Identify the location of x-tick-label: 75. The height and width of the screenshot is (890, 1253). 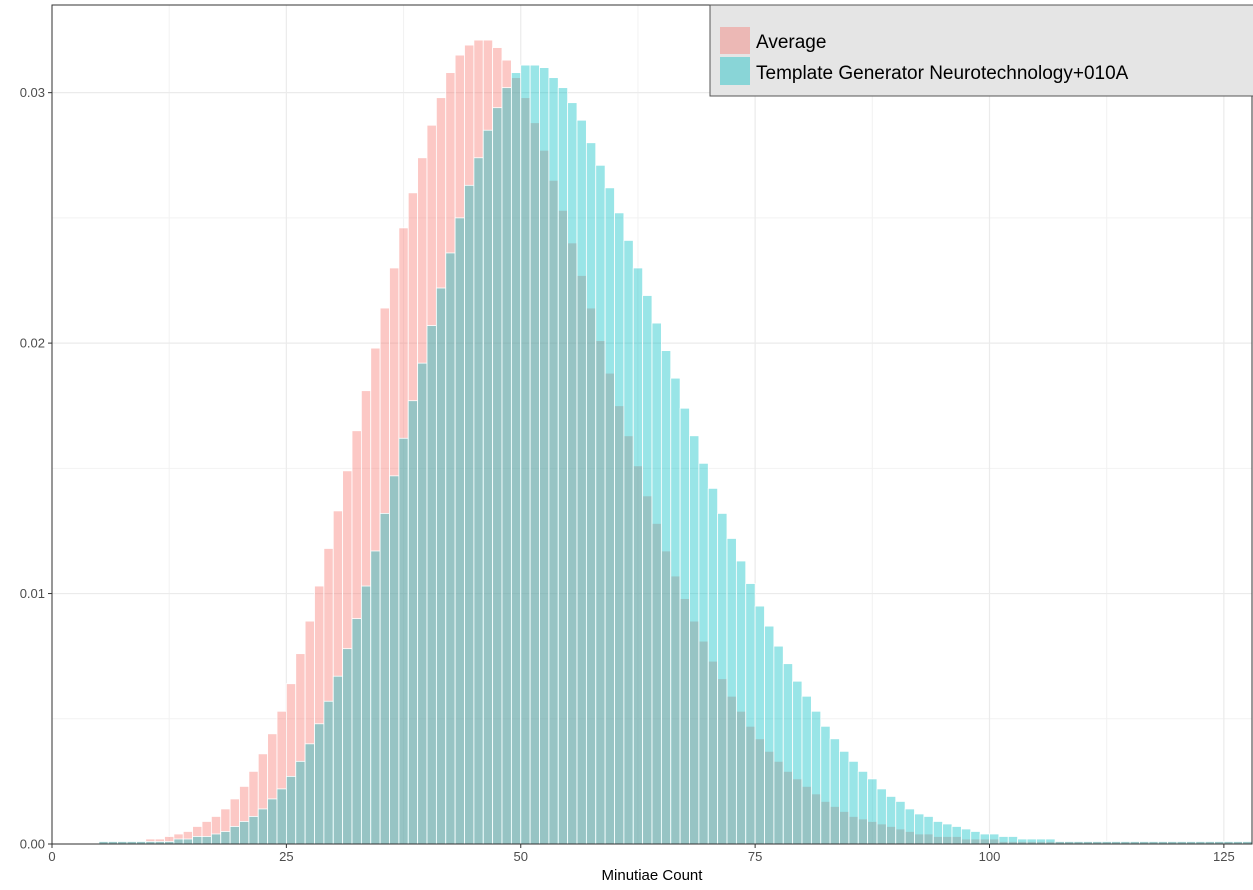
(755, 856).